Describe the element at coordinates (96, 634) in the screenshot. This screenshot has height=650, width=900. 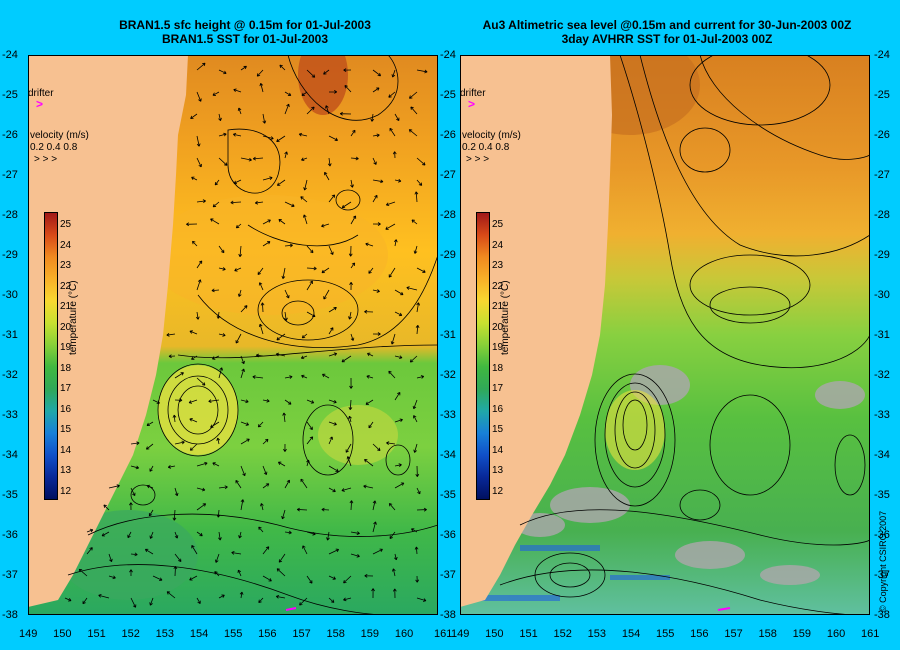
I see `lon-label: 151` at that location.